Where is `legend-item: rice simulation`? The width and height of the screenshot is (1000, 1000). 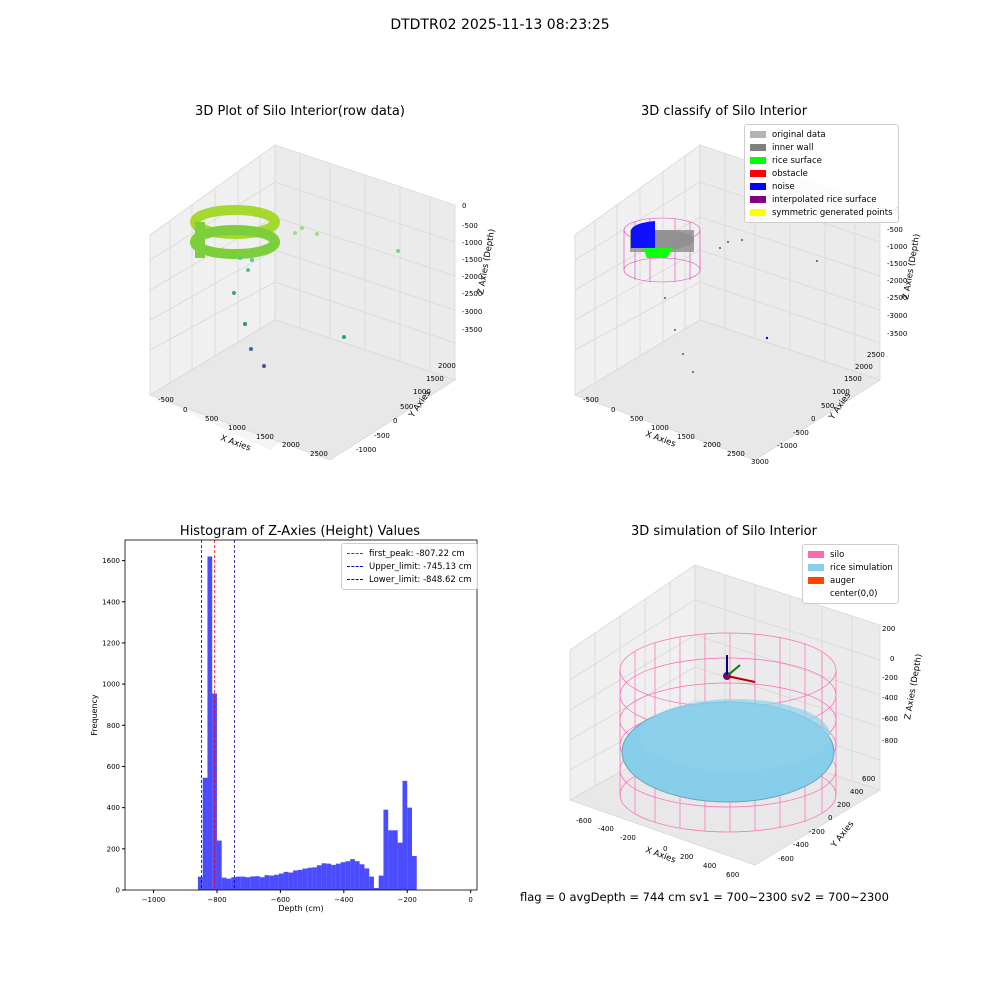
legend-item: rice simulation is located at coordinates (850, 567).